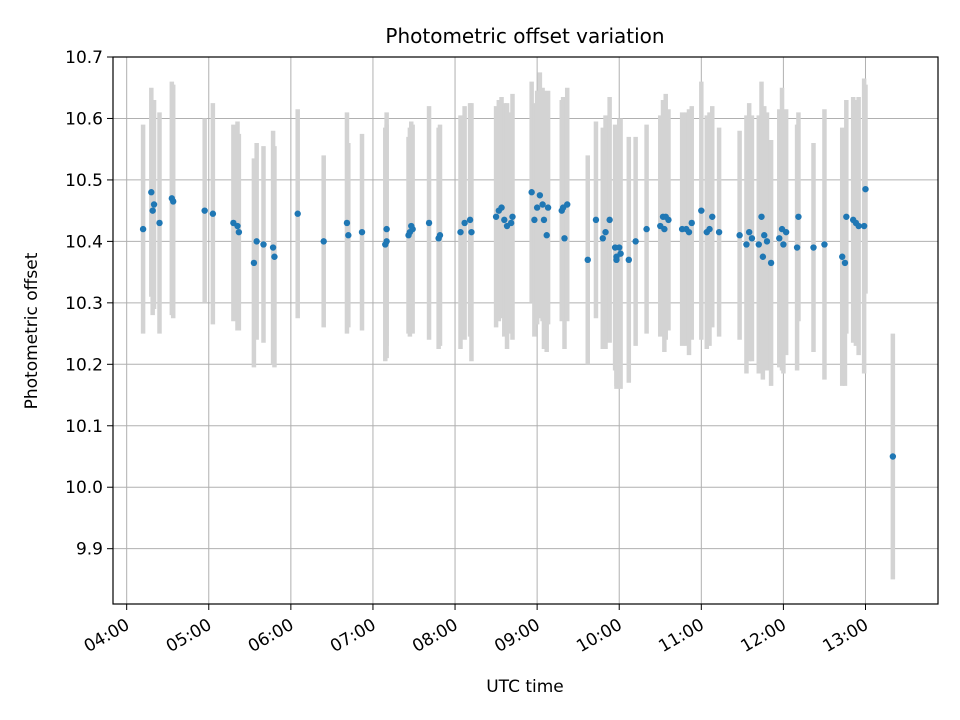 This screenshot has height=720, width=960. Describe the element at coordinates (84, 119) in the screenshot. I see `y-tick-label: 10.6` at that location.